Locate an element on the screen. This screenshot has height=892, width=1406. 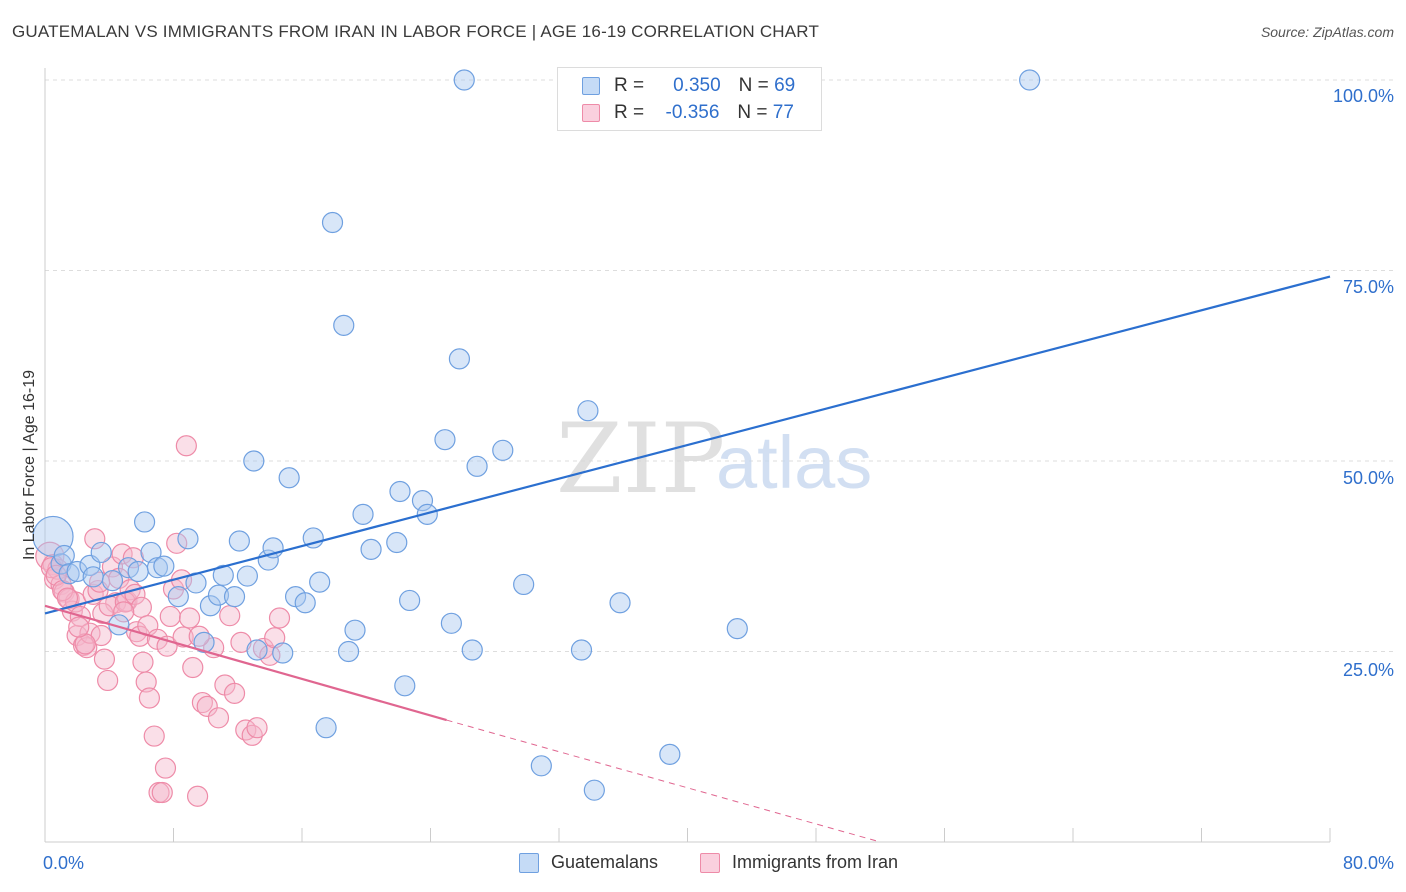
series-legend: Guatemalans Immigrants from Iran is located at coordinates (703, 864).